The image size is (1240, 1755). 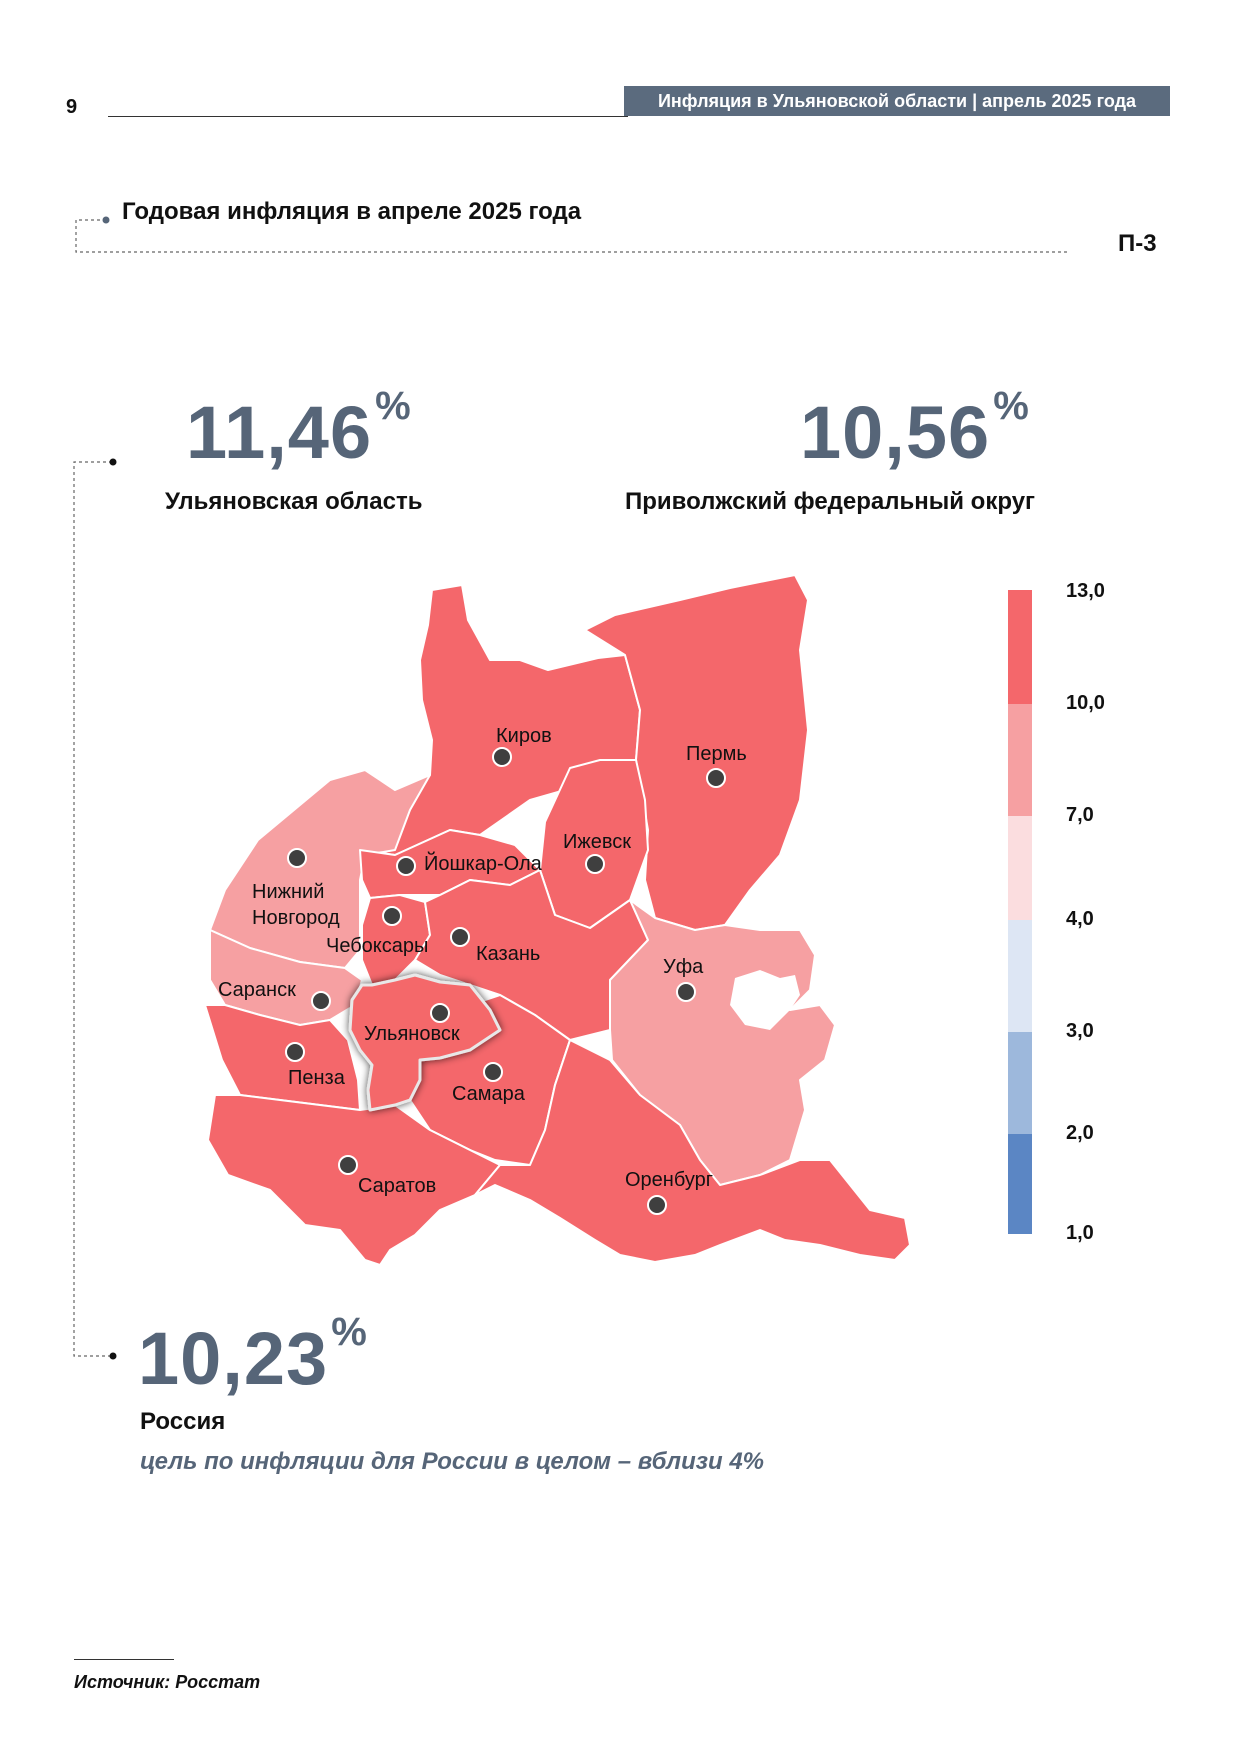 I want to click on city-label-izhevsk: Ижевск, so click(x=597, y=842).